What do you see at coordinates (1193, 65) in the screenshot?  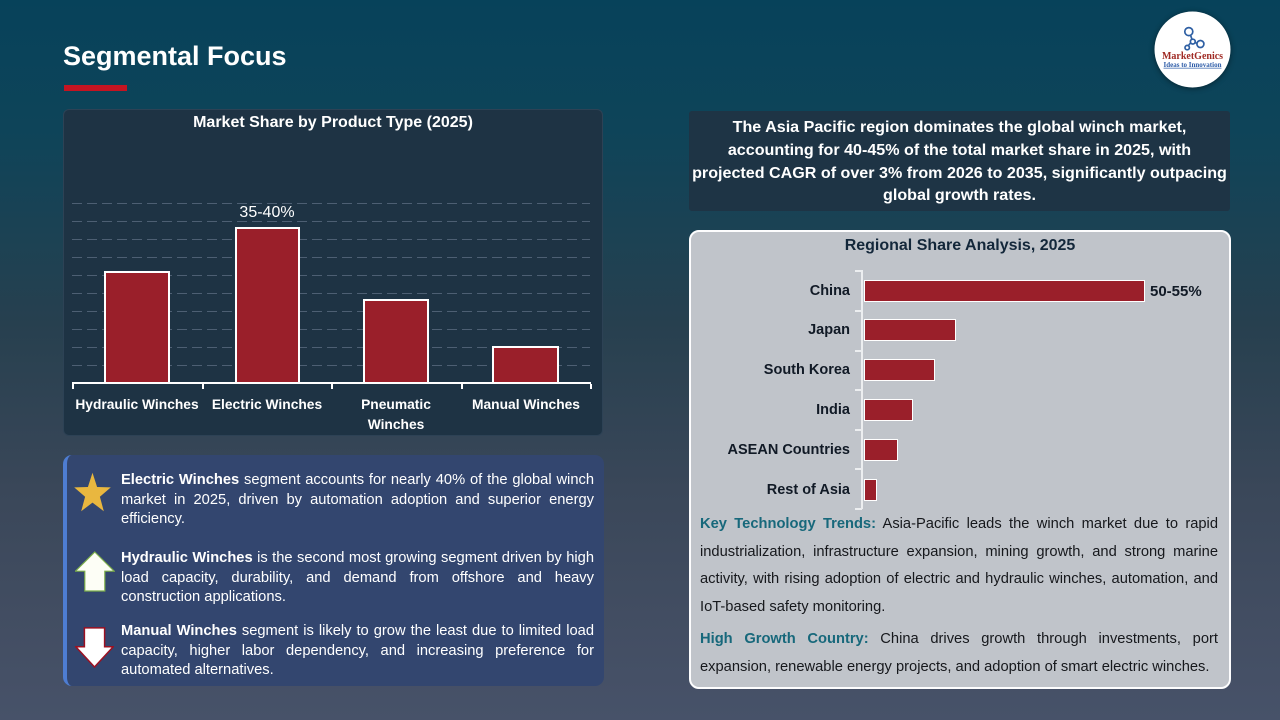 I see `svg-text: Ideas to Innovation` at bounding box center [1193, 65].